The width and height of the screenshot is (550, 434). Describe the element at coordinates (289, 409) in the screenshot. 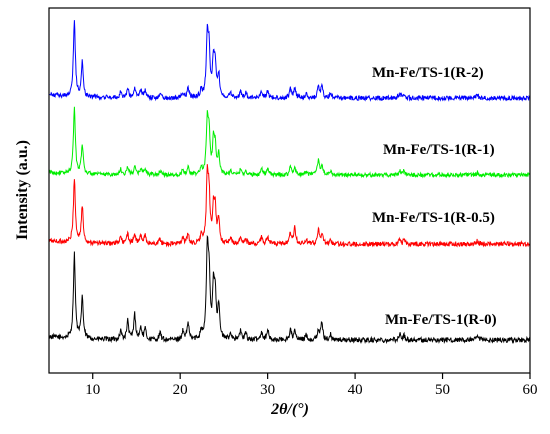

I see `x-axis-title: 2θ/(°)` at that location.